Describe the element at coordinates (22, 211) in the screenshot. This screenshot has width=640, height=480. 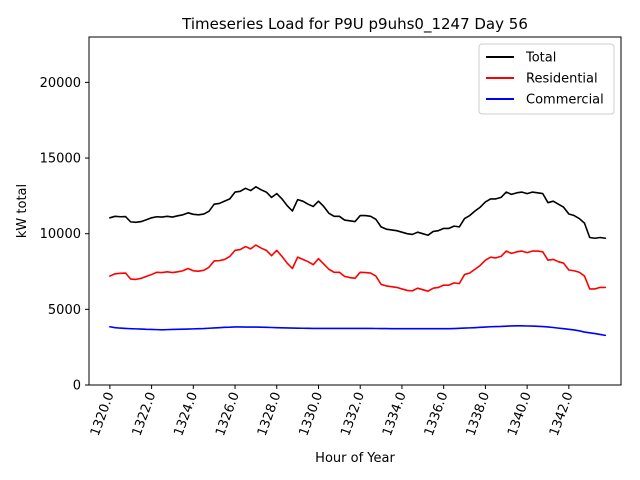
I see `y-axis-title: kW total` at that location.